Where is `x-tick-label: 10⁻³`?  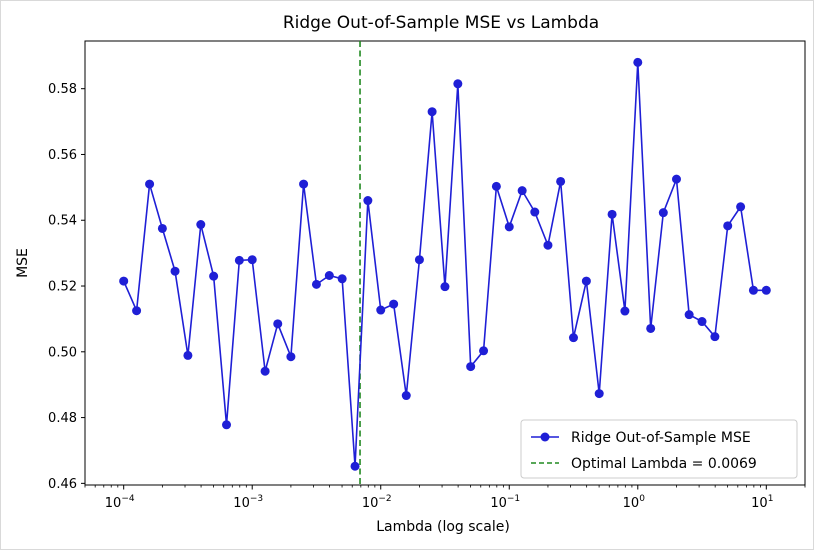
x-tick-label: 10⁻³ is located at coordinates (248, 502).